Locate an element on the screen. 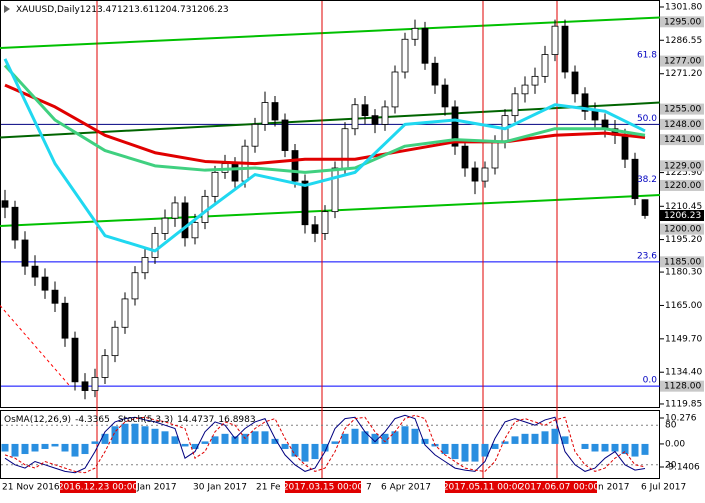  level-label: 1200.00 is located at coordinates (682, 230).